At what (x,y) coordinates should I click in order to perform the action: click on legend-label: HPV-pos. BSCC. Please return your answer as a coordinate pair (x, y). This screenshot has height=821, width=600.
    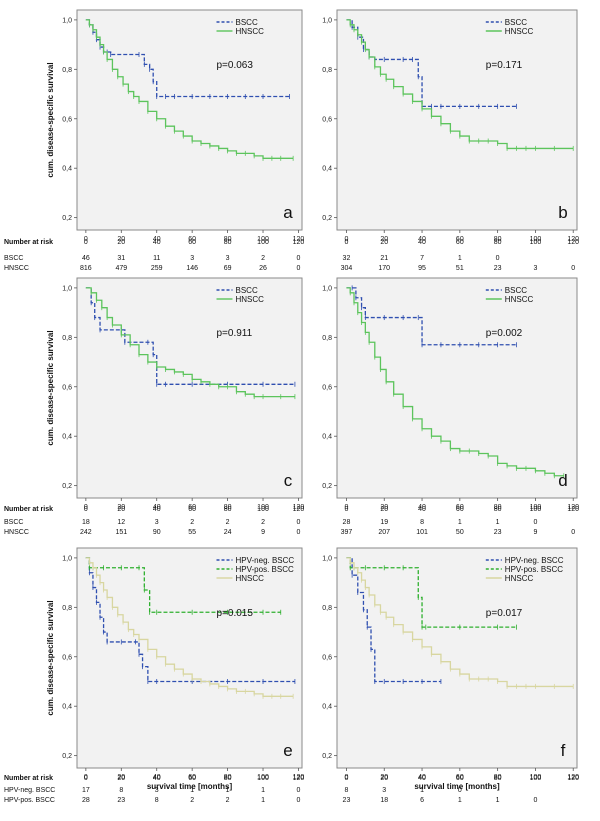
    Looking at the image, I should click on (534, 569).